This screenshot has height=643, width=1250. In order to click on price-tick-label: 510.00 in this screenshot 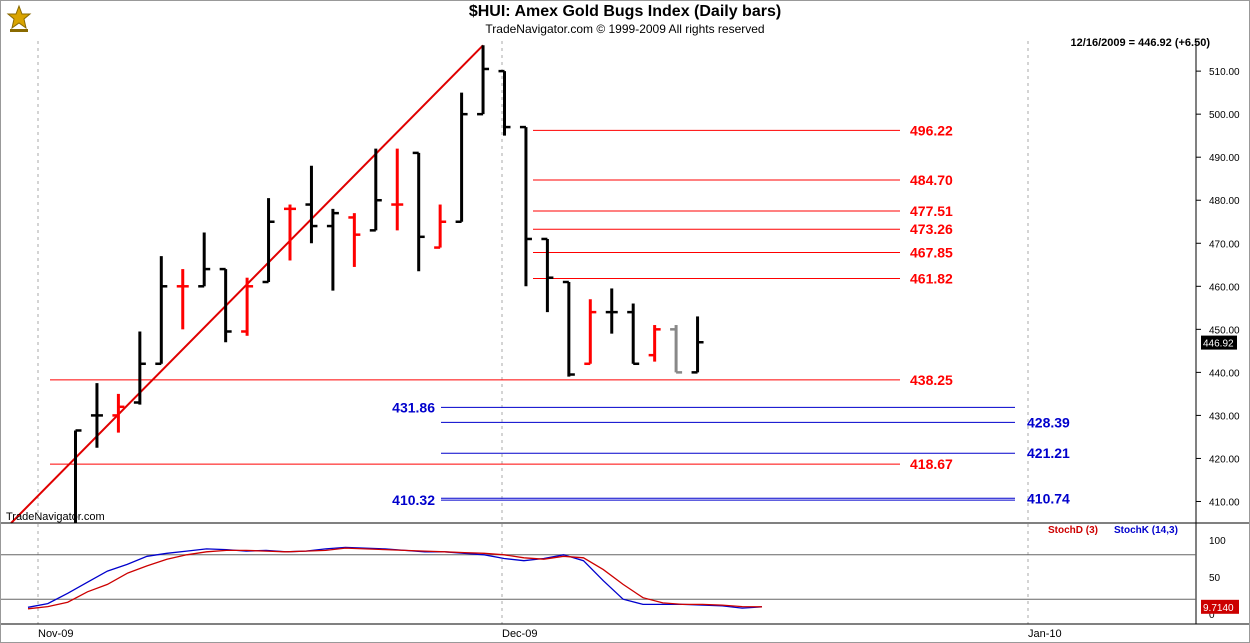, I will do `click(1224, 72)`.